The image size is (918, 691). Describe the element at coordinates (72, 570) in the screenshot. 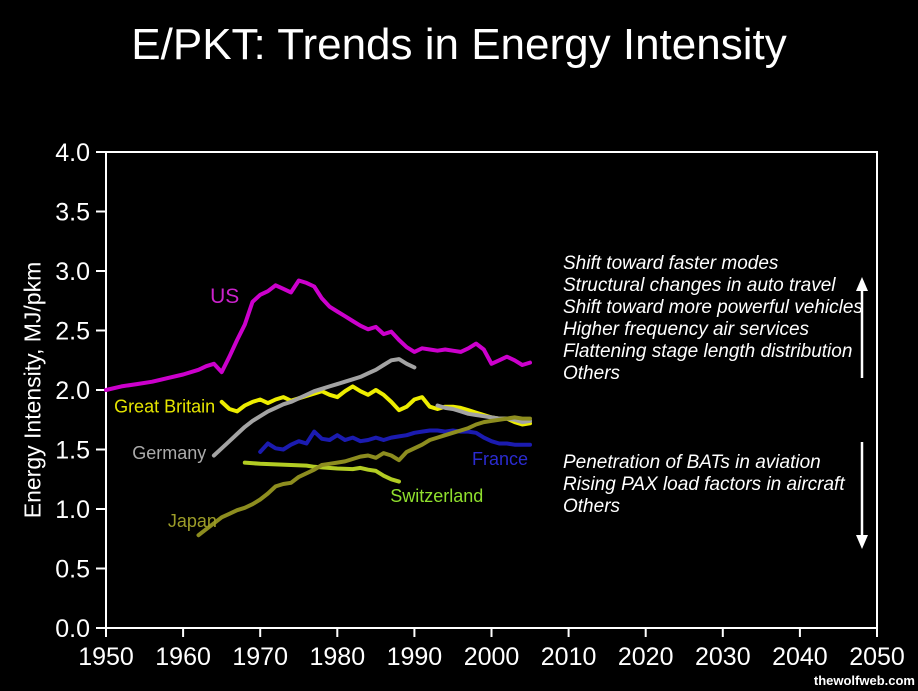

I see `y-tick-label: 0.5` at that location.